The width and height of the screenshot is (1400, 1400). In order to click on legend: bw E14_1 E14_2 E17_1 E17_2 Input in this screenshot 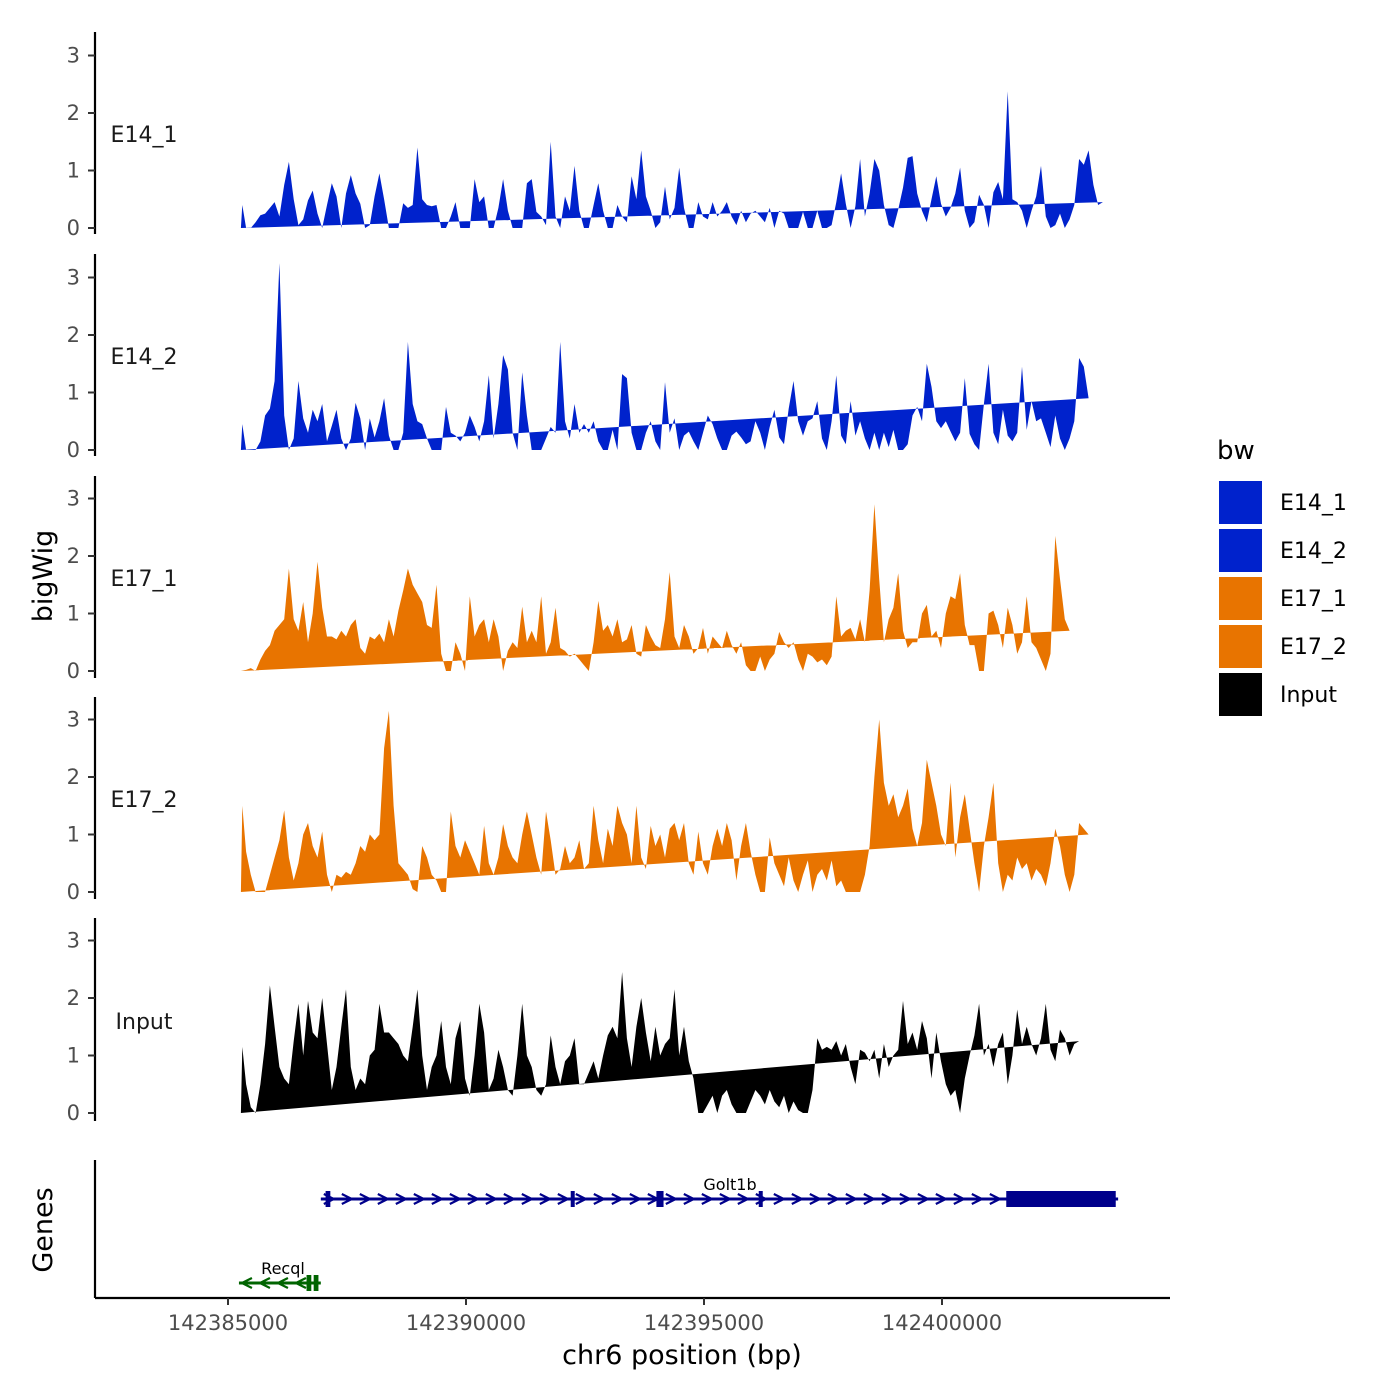, I will do `click(1282, 577)`.